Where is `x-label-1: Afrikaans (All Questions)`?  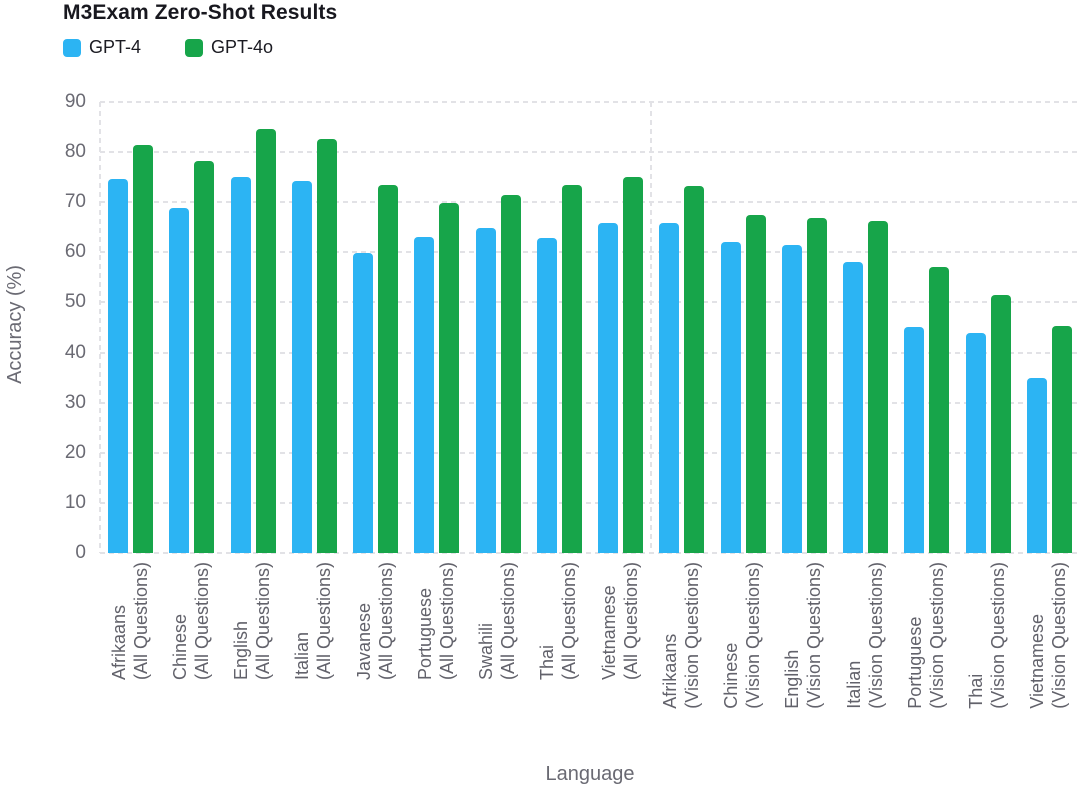 x-label-1: Afrikaans (All Questions) is located at coordinates (129, 621).